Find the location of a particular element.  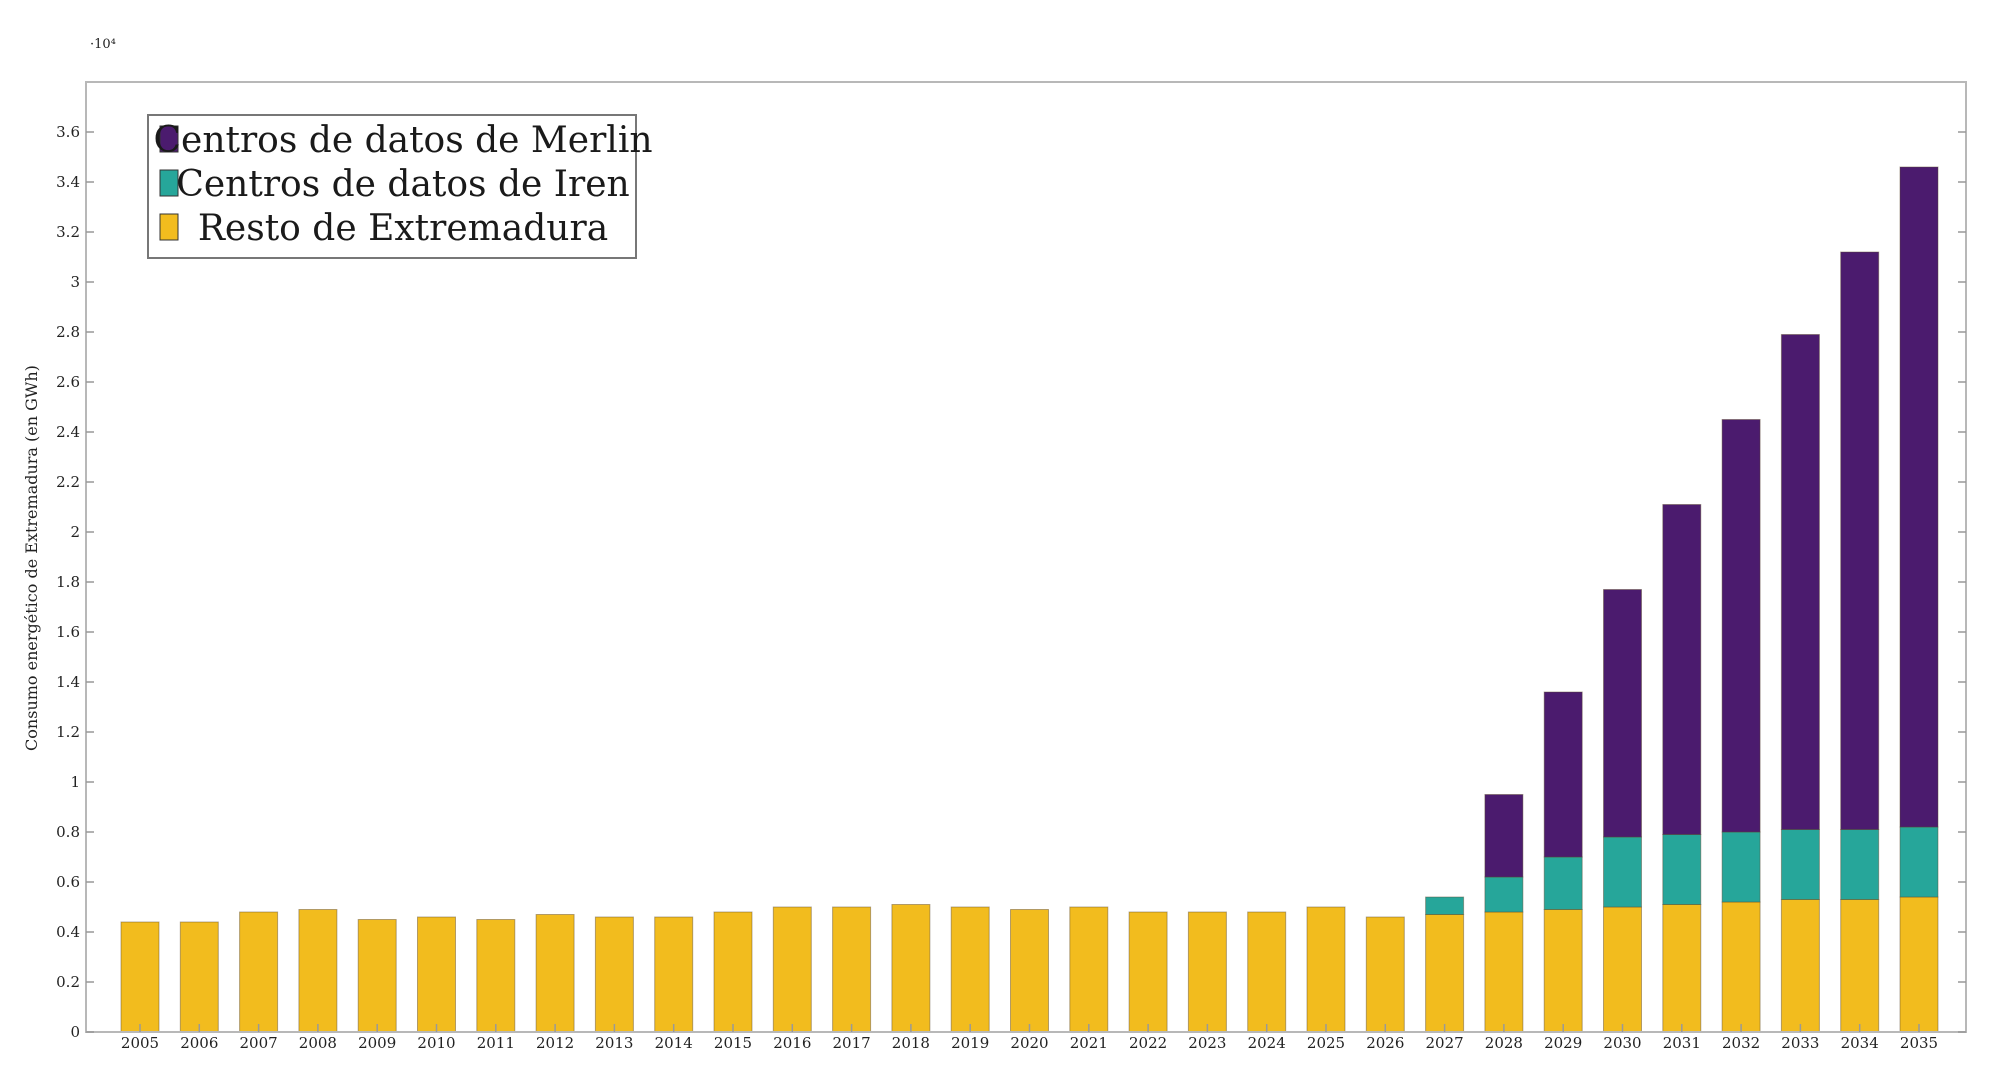

x-tick-label: 2031 is located at coordinates (1682, 1043).